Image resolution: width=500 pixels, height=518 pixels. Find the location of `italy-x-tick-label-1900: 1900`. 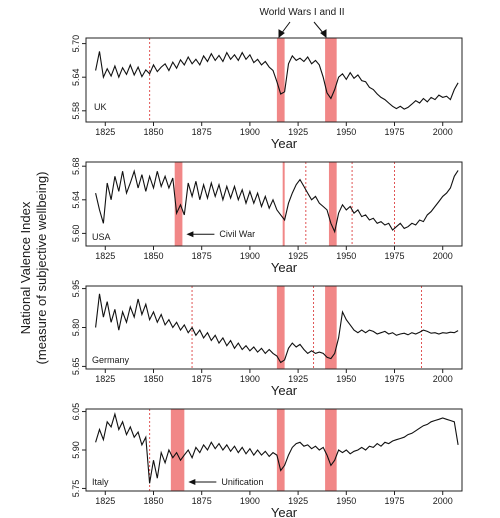

italy-x-tick-label-1900: 1900 is located at coordinates (250, 501).